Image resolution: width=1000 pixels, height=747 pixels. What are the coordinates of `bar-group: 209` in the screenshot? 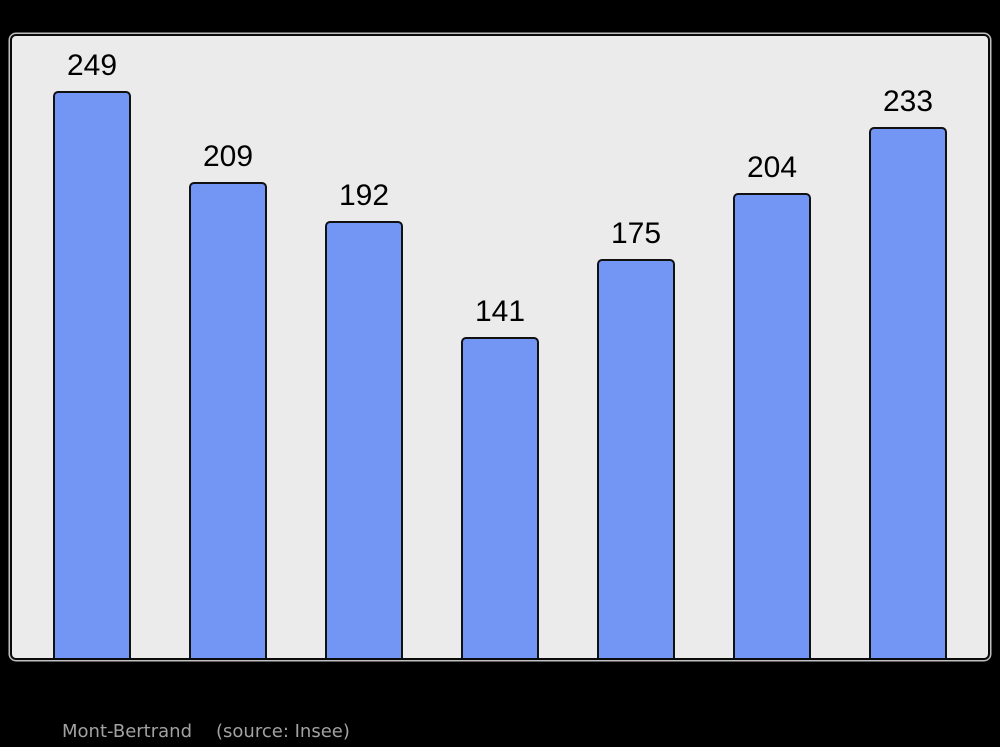 It's located at (228, 347).